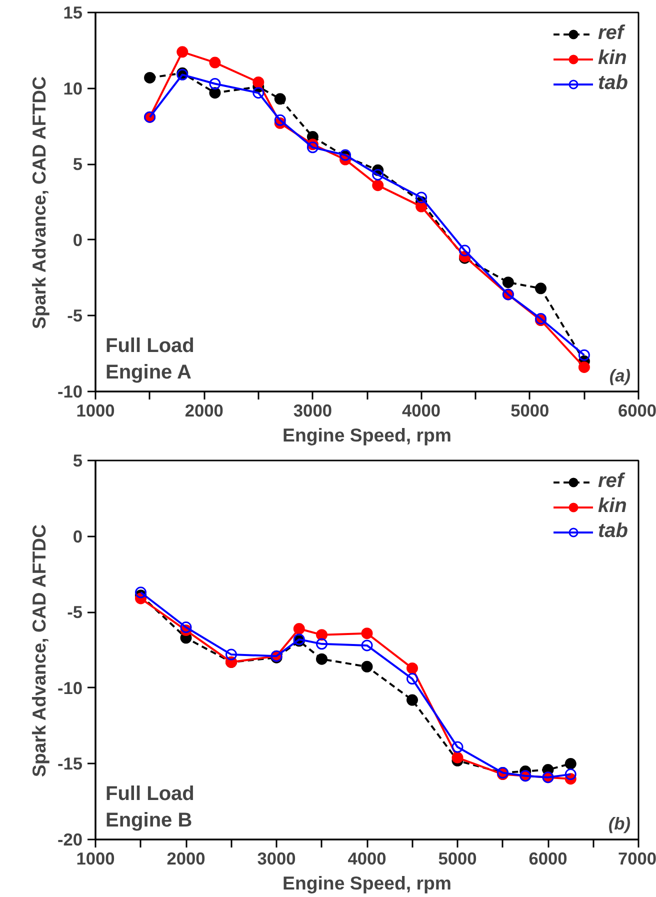 Image resolution: width=656 pixels, height=897 pixels. What do you see at coordinates (69, 840) in the screenshot?
I see `y-tick-label: -20` at bounding box center [69, 840].